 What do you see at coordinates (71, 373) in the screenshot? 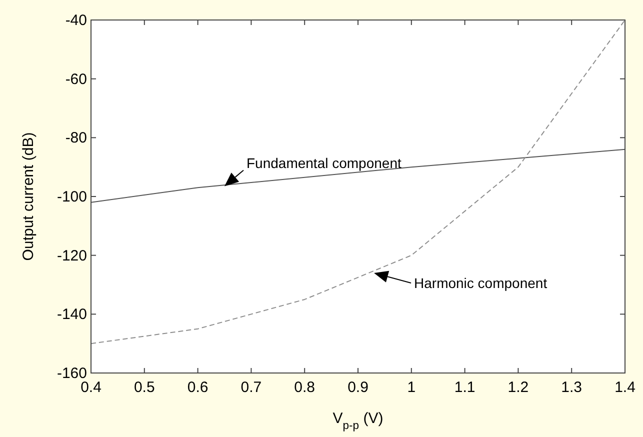
I see `y-tick-label: -160` at bounding box center [71, 373].